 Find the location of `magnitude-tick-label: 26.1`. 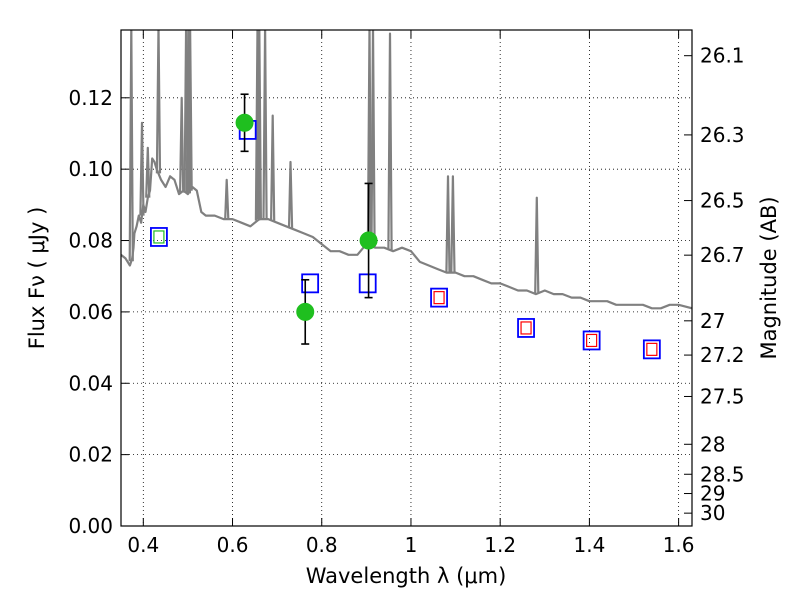

magnitude-tick-label: 26.1 is located at coordinates (722, 56).